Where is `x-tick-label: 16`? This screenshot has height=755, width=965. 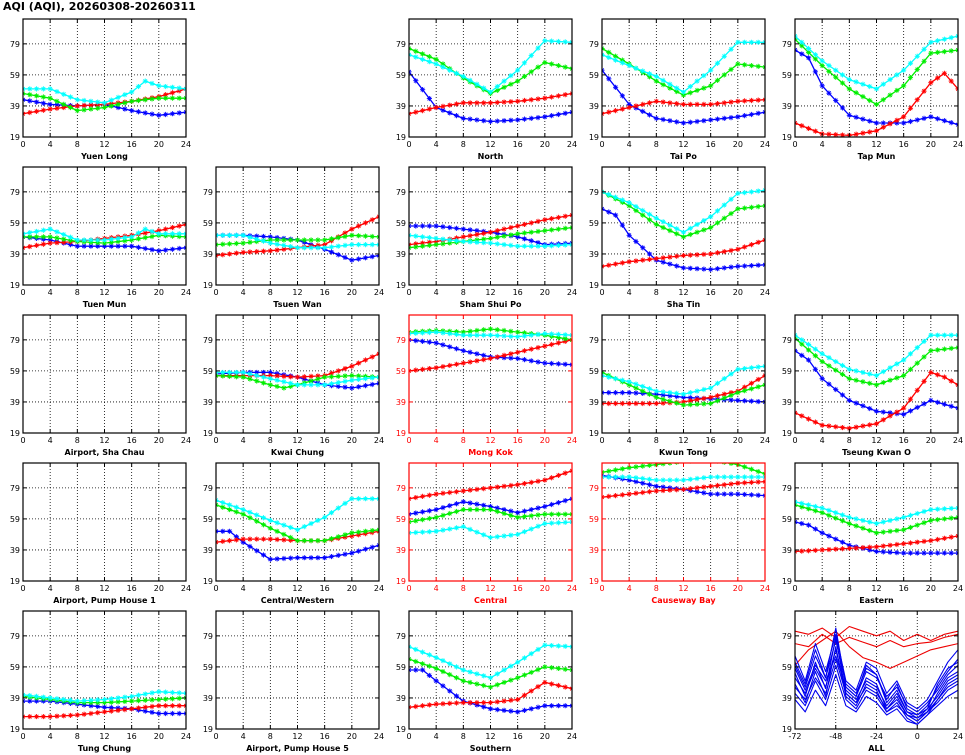
x-tick-label: 16 is located at coordinates (518, 736).